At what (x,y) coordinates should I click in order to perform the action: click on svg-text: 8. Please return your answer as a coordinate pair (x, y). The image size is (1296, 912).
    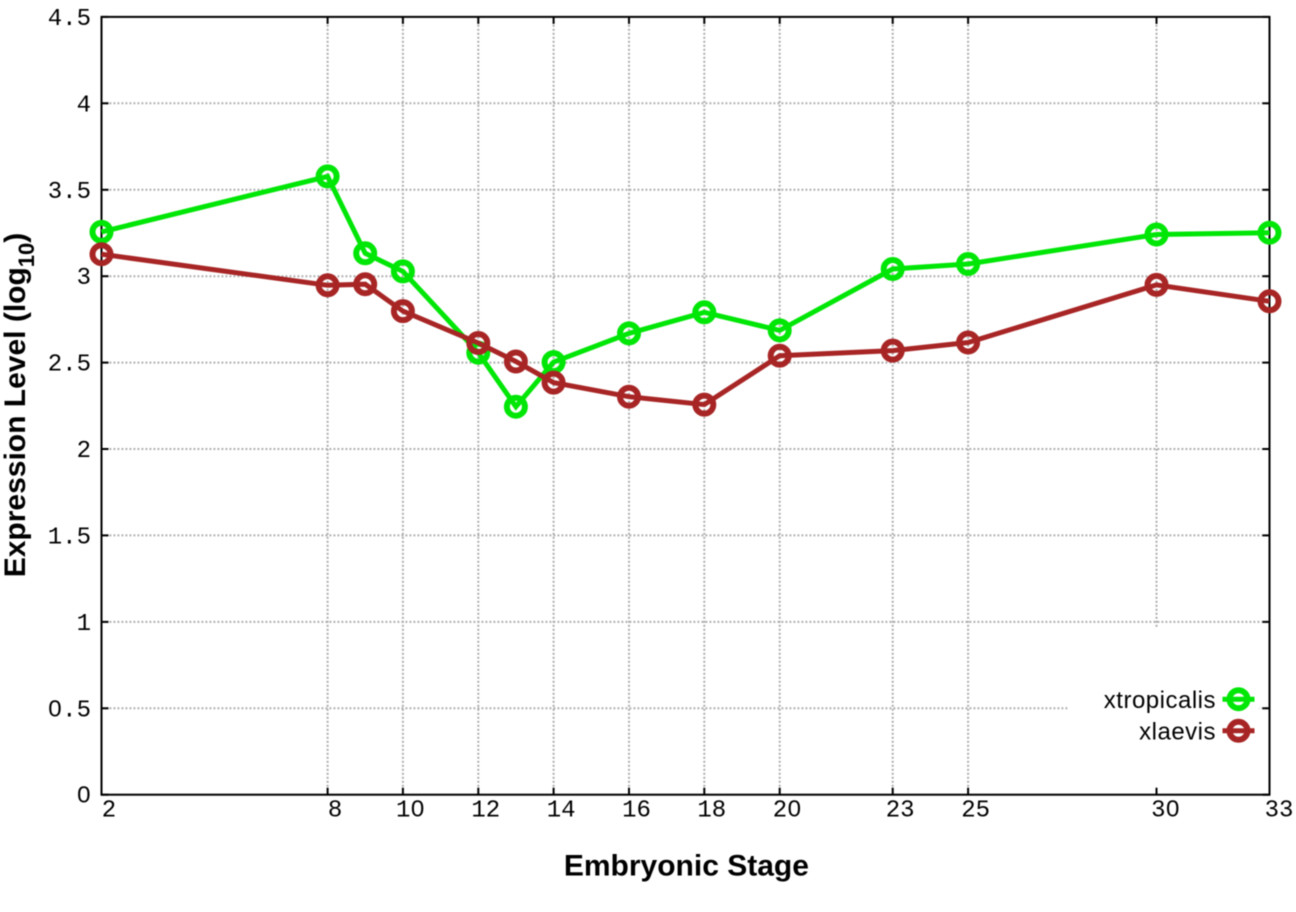
    Looking at the image, I should click on (335, 811).